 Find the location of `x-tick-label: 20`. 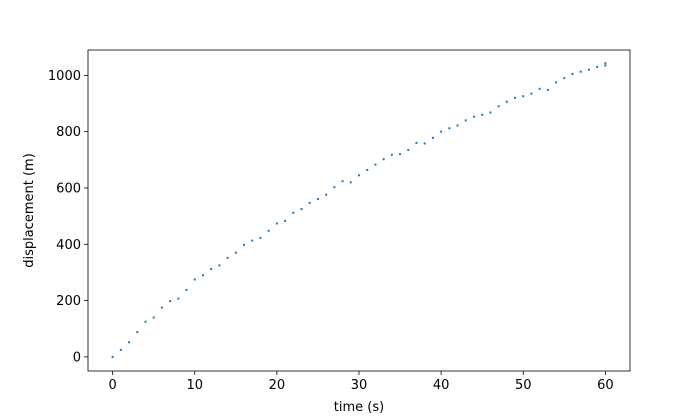

x-tick-label: 20 is located at coordinates (277, 385).